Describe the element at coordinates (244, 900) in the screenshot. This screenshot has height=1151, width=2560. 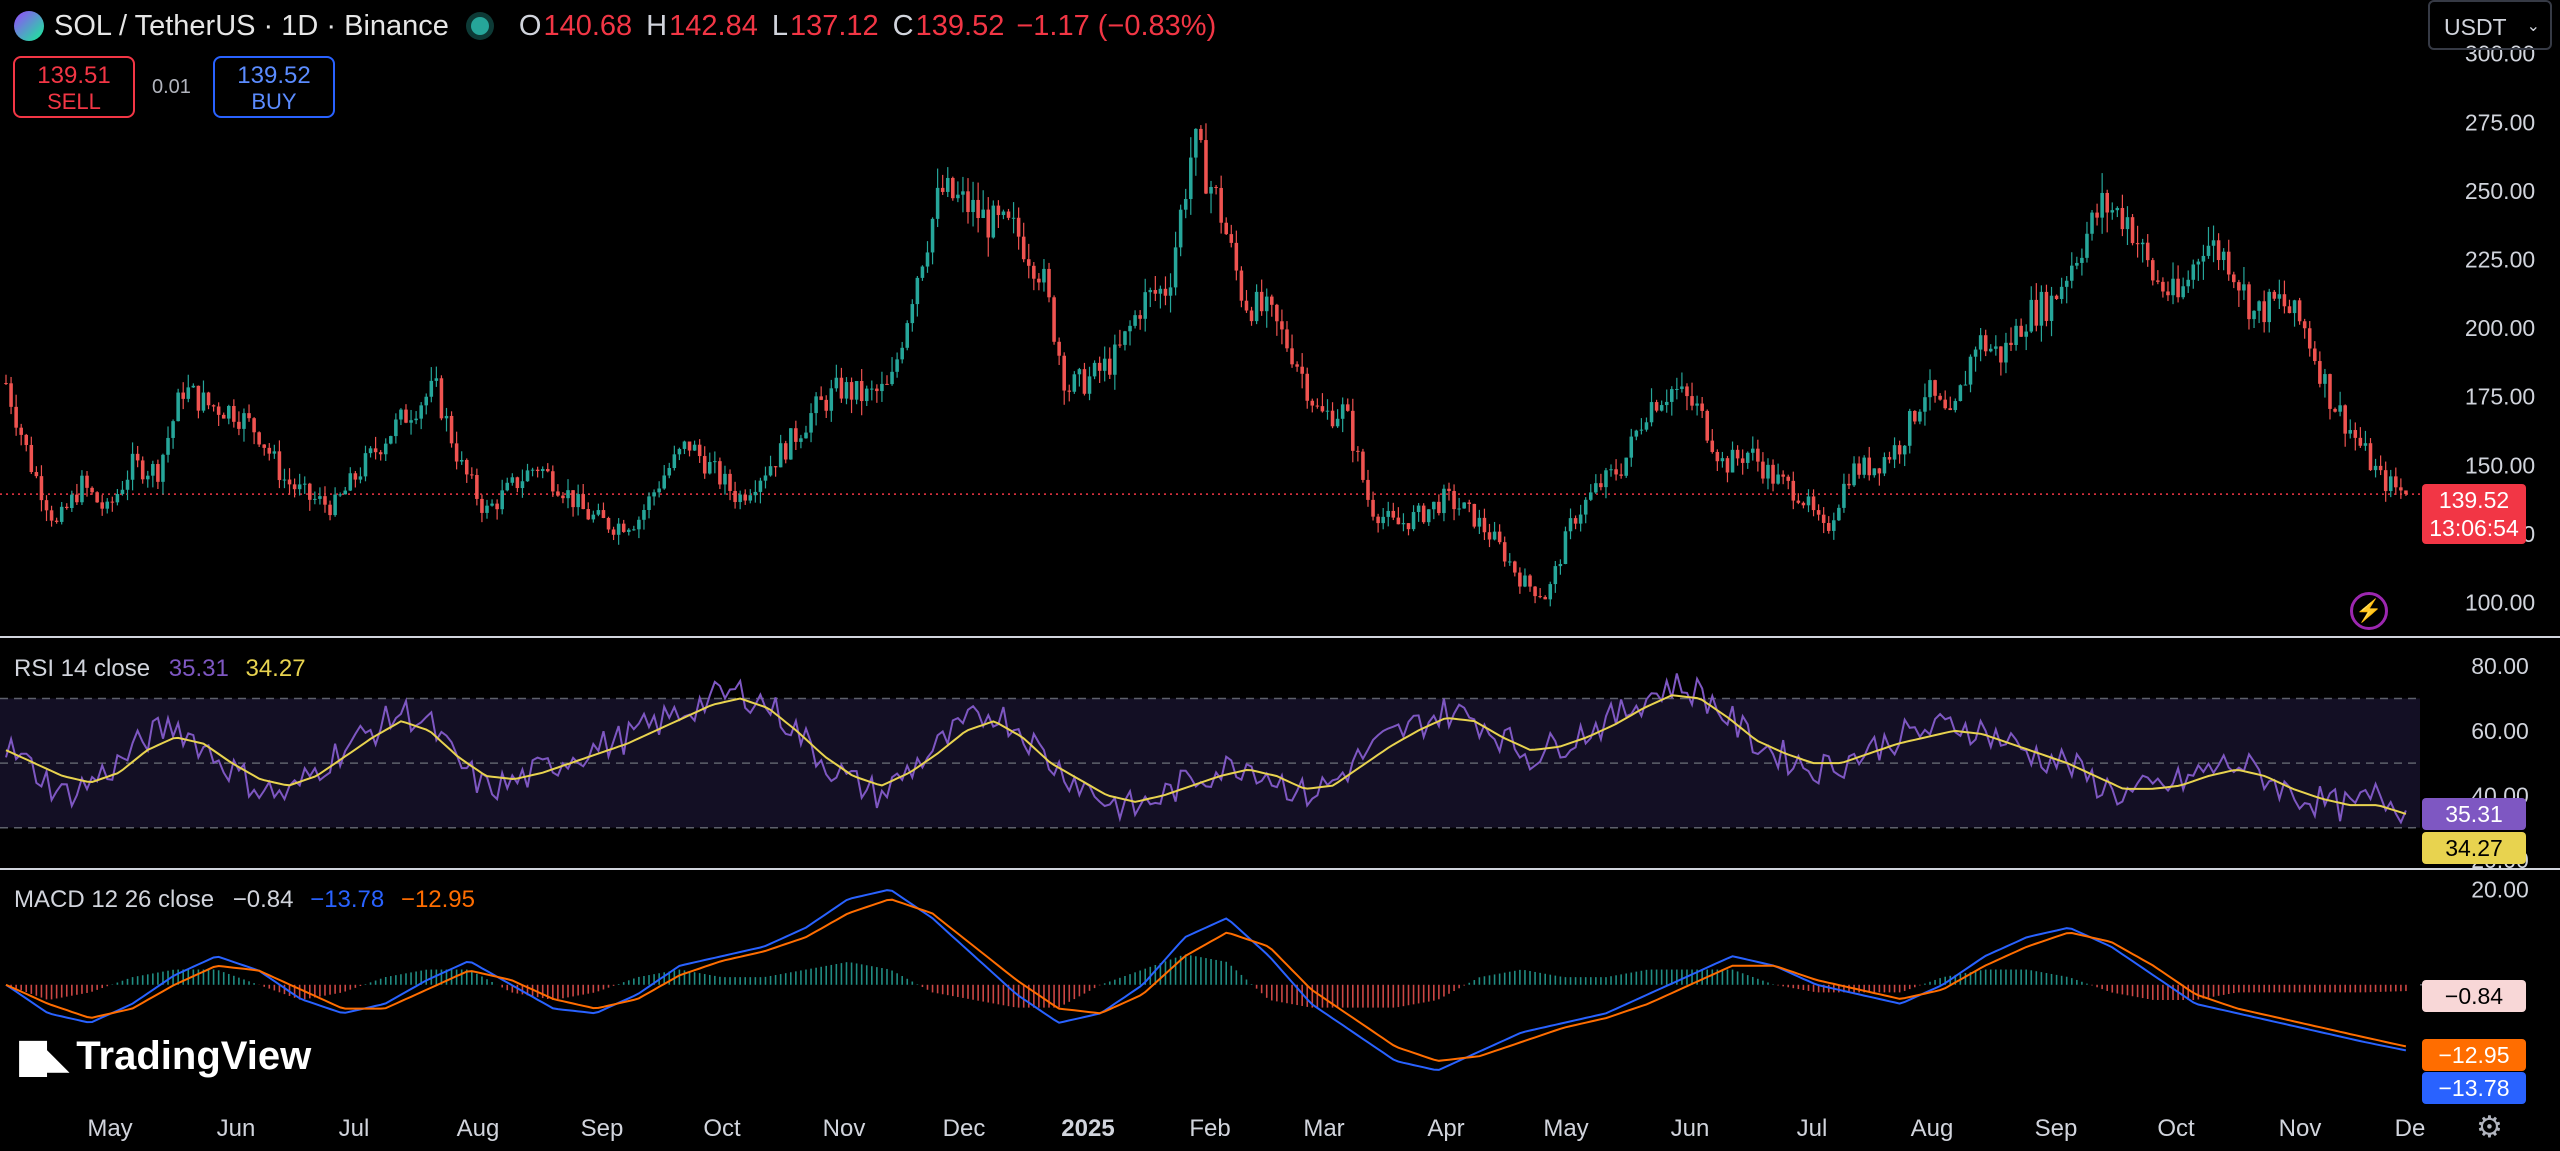
I see `macd-legend: MACD 12 26 close −0.84 −13.78 −12.95` at that location.